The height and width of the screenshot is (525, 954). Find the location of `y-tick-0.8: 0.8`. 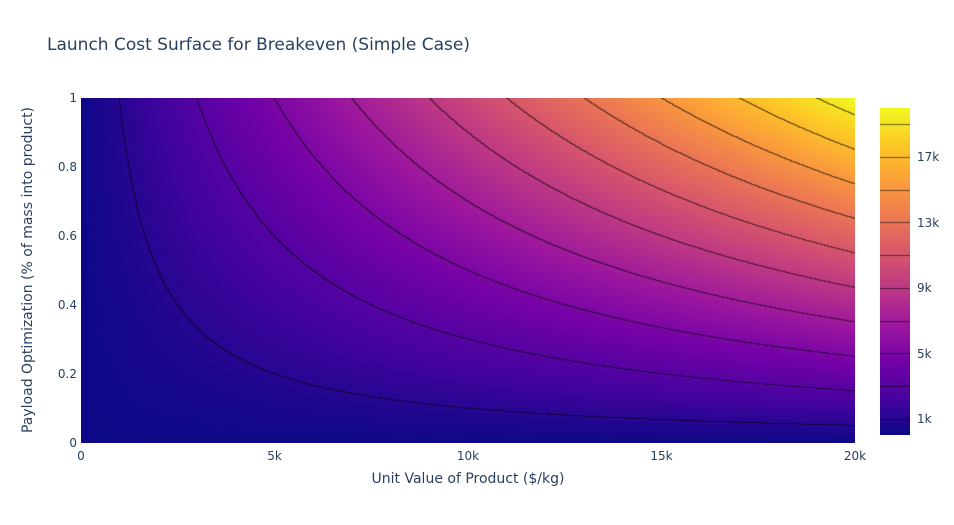

y-tick-0.8: 0.8 is located at coordinates (67, 167).